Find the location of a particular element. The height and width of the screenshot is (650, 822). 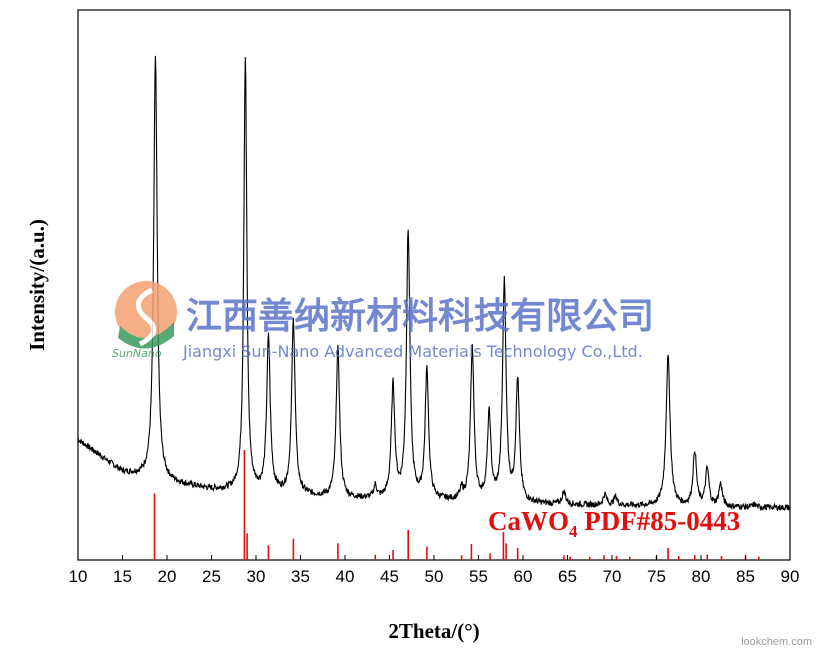

logo-text: SunNano is located at coordinates (137, 353).